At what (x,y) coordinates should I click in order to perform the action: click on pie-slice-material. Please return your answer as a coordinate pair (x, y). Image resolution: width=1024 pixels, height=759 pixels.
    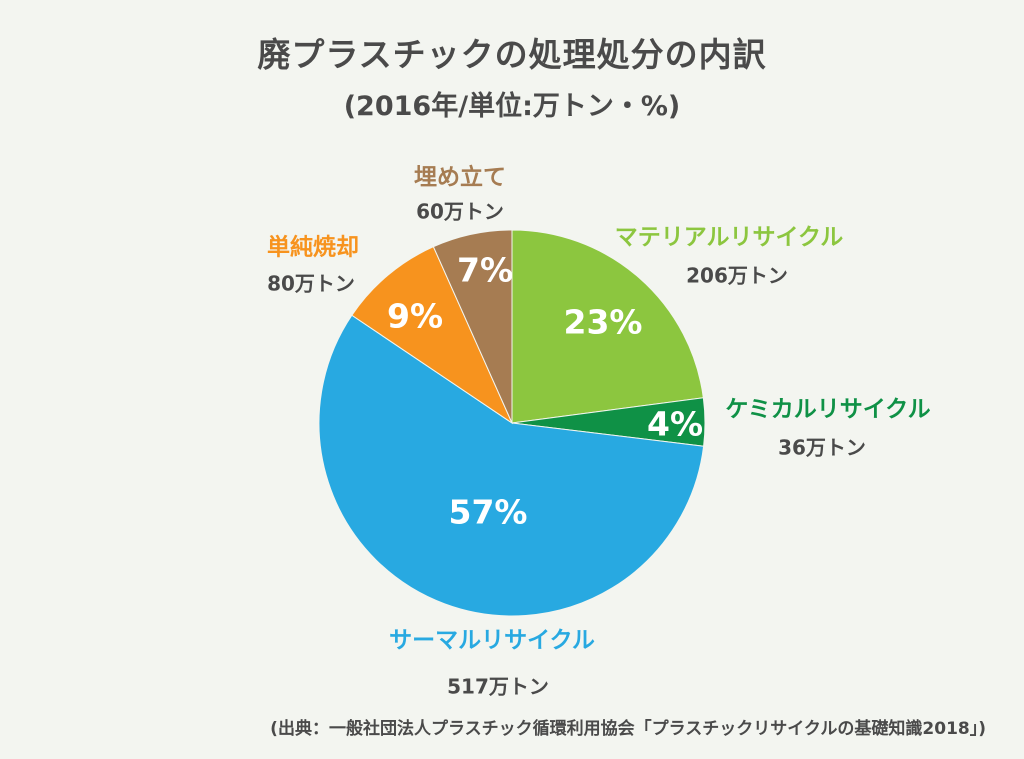
    Looking at the image, I should click on (607, 326).